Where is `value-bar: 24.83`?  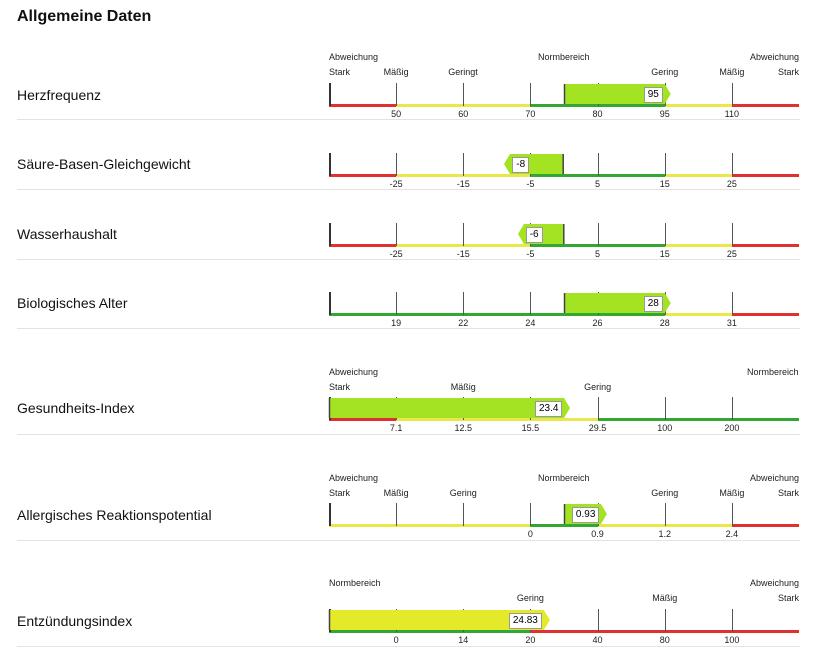 value-bar: 24.83 is located at coordinates (439, 620).